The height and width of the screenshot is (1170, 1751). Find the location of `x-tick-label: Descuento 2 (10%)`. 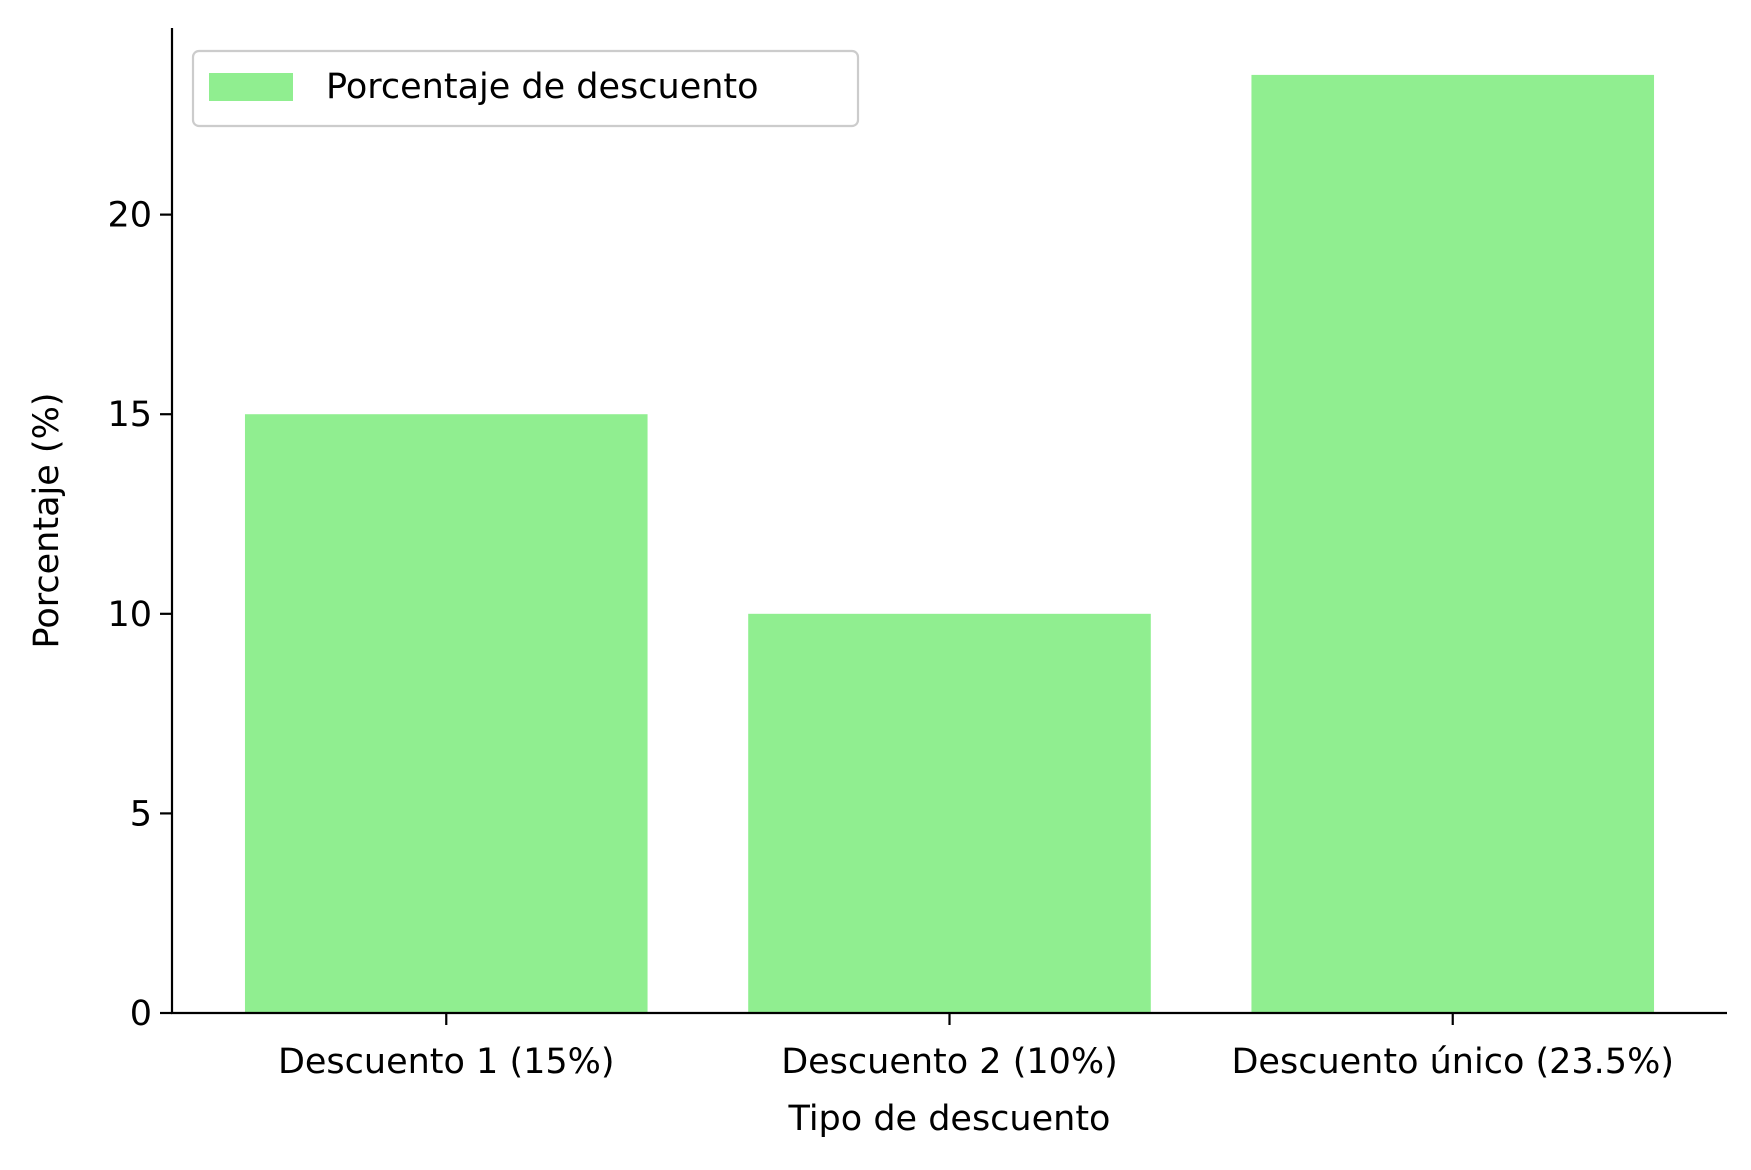

x-tick-label: Descuento 2 (10%) is located at coordinates (949, 1062).